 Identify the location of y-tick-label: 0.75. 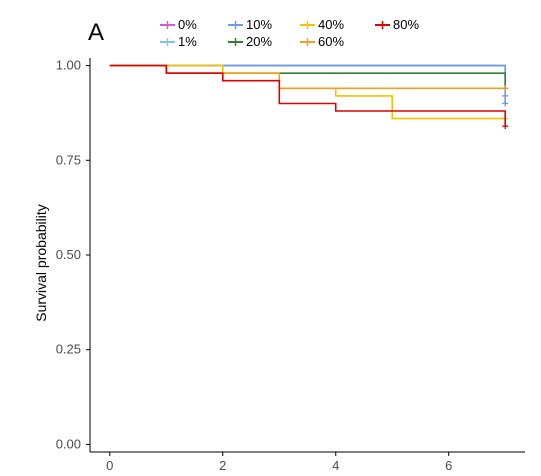
(68, 159).